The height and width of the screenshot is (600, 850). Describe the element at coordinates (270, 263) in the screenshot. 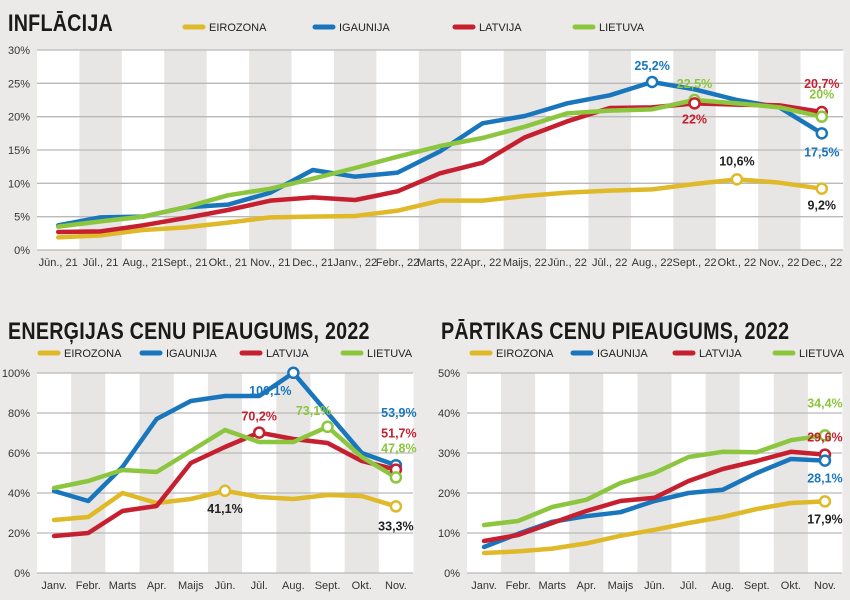

I see `x-tick-label: Nov., 21` at that location.